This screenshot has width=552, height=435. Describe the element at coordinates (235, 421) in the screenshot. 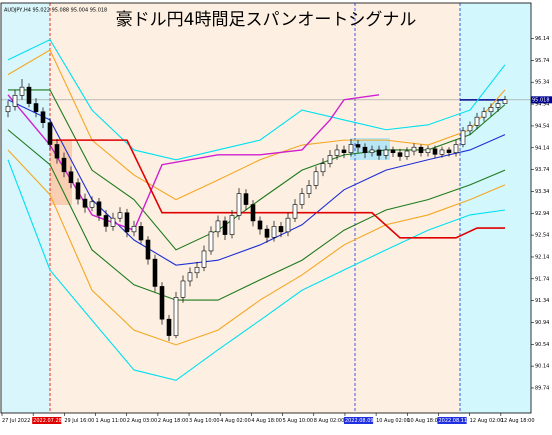

I see `x-tick-label: 4 Aug 02:00` at that location.